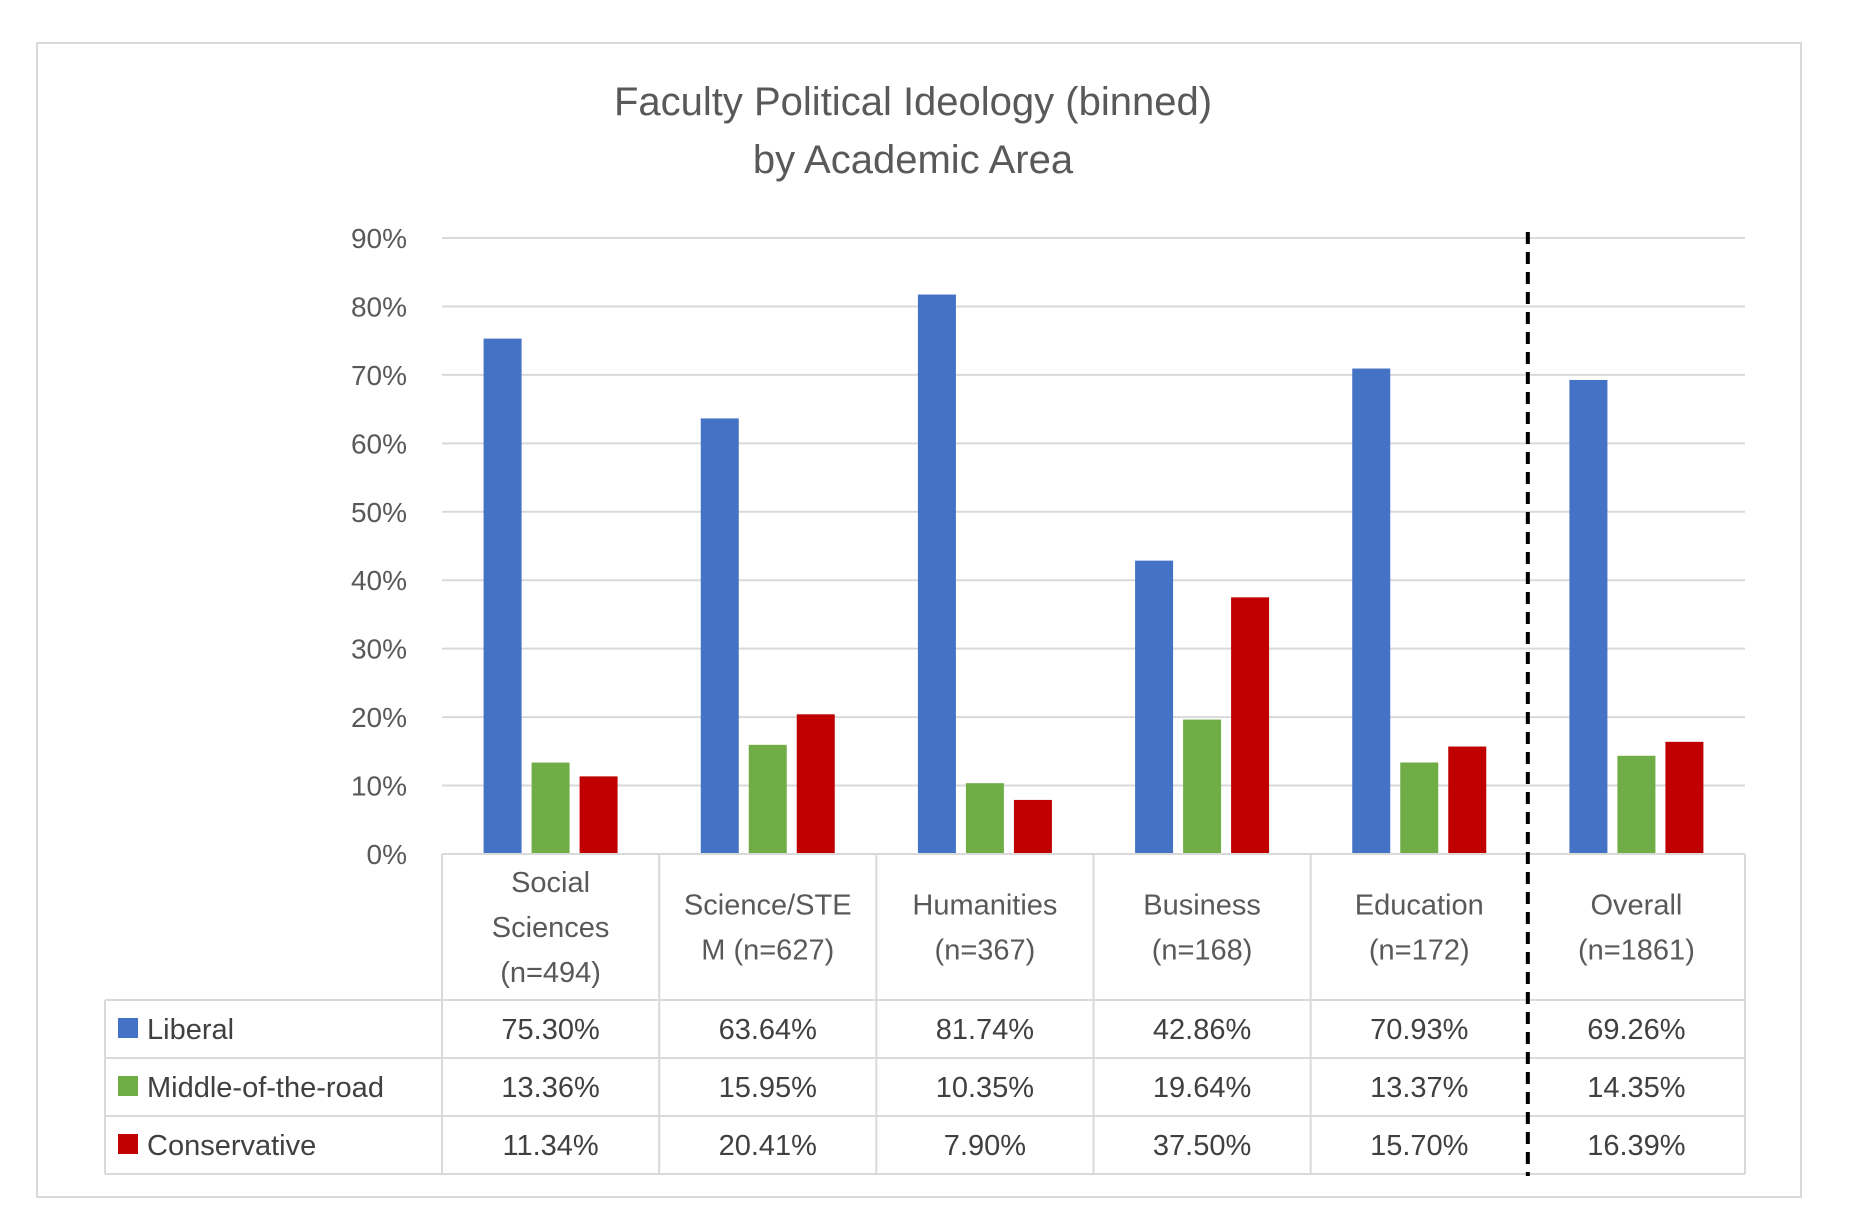 This screenshot has width=1873, height=1227. What do you see at coordinates (1419, 1146) in the screenshot?
I see `table-cell-value: 15.70%` at bounding box center [1419, 1146].